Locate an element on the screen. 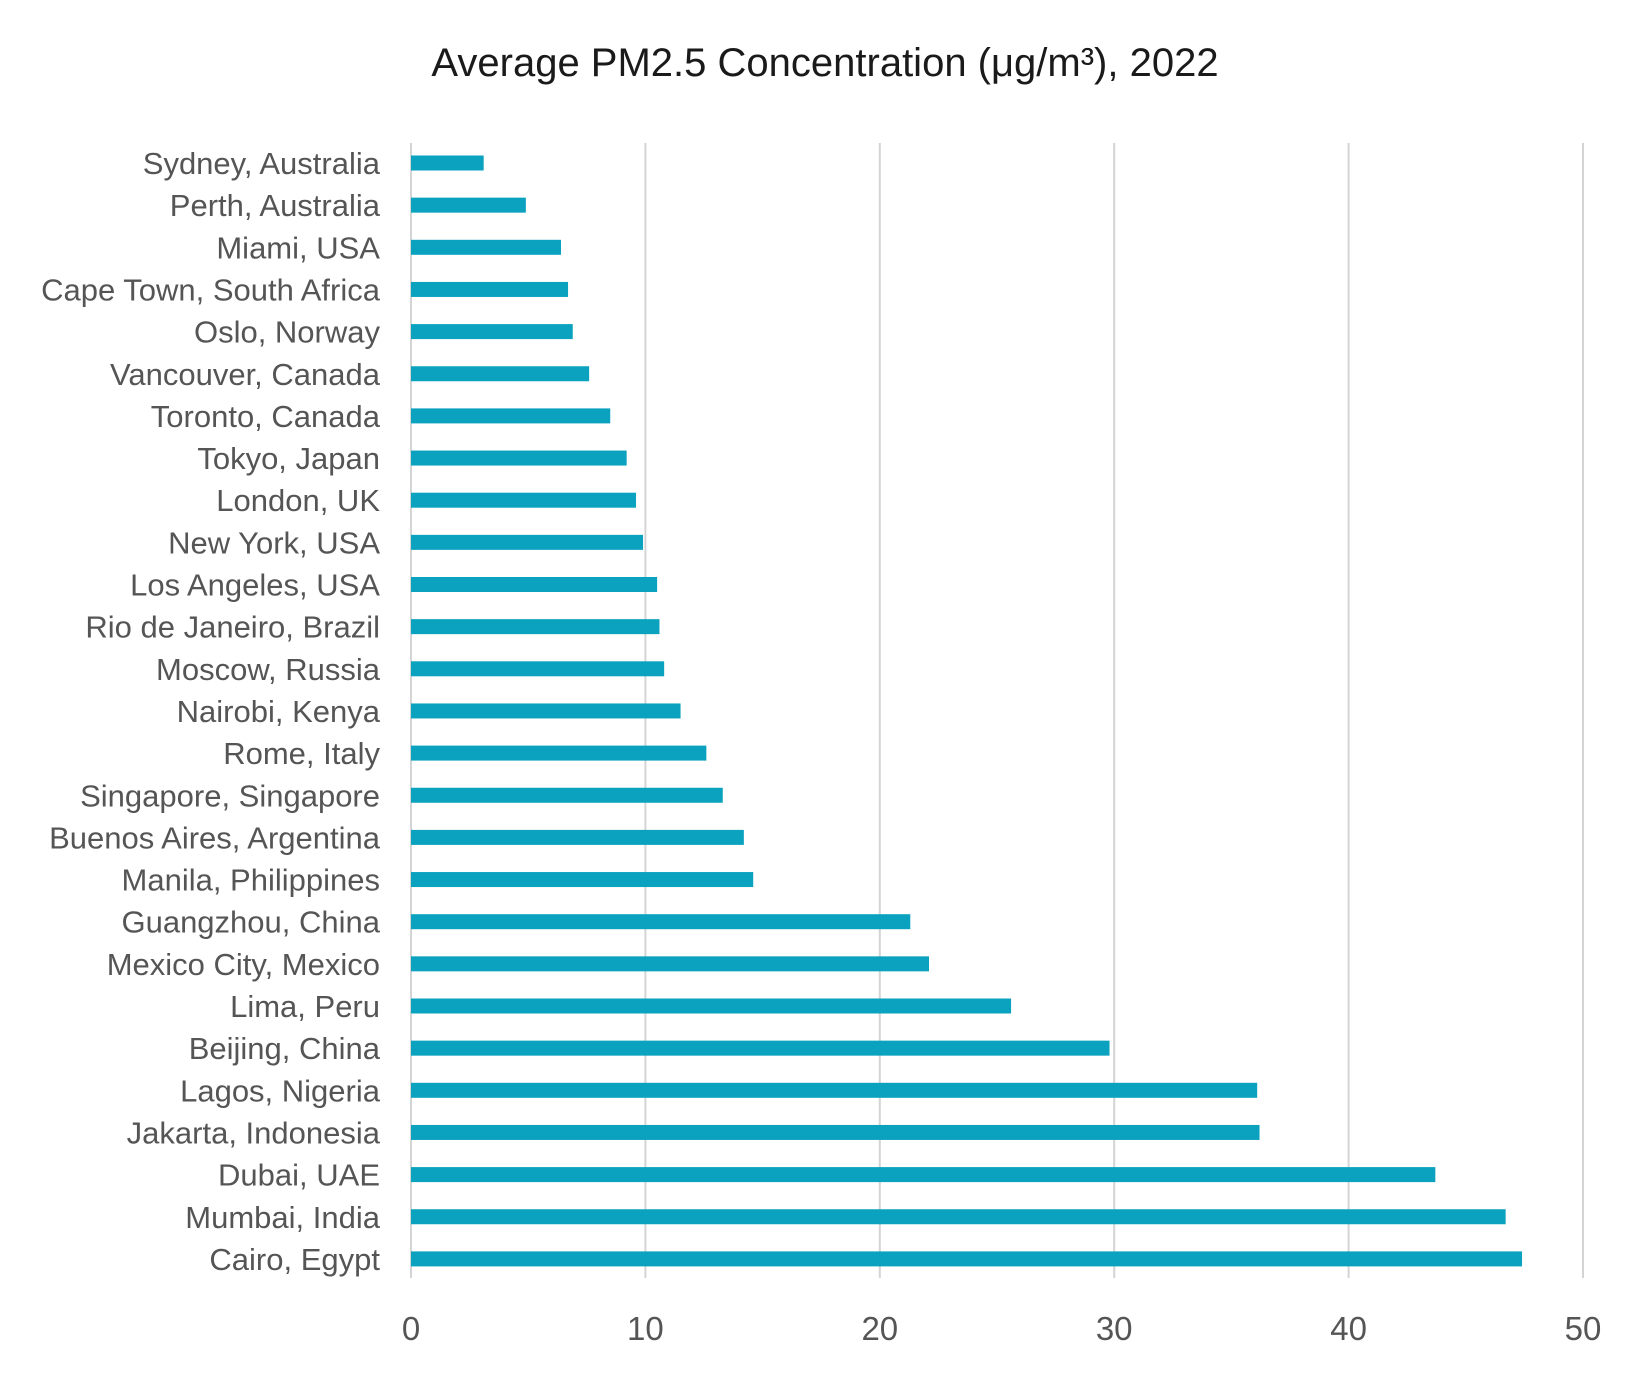 Image resolution: width=1650 pixels, height=1374 pixels. category-label: Vancouver, Canada is located at coordinates (245, 374).